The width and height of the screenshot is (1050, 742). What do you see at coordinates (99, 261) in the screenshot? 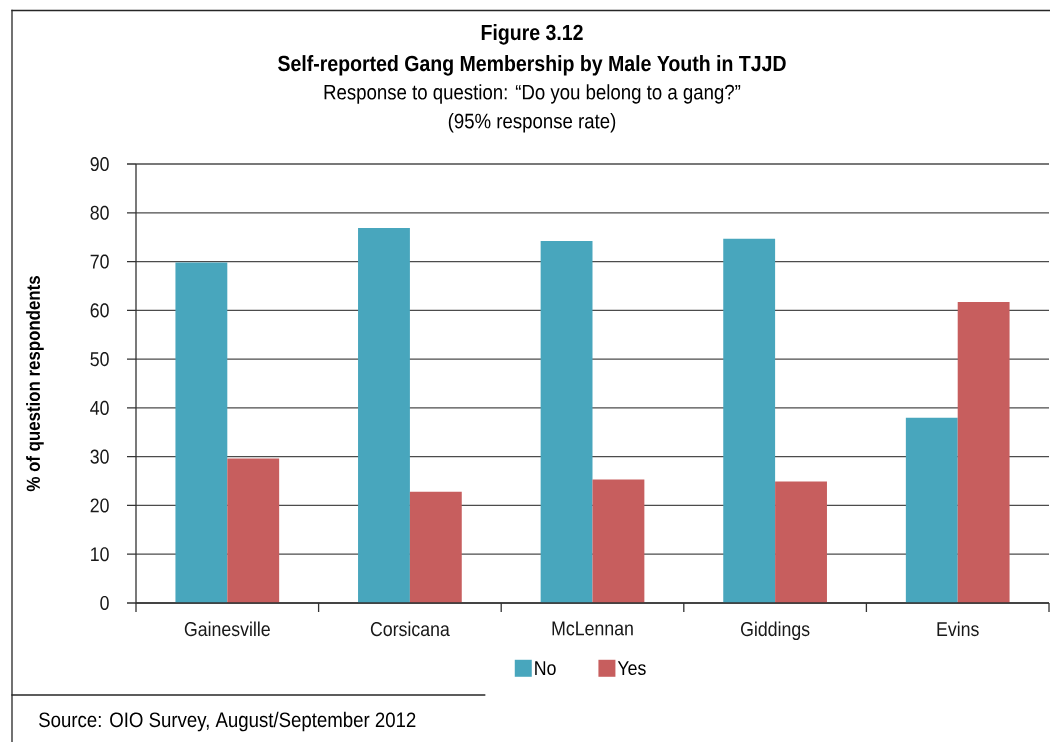
I see `y-tick-label: 70` at bounding box center [99, 261].